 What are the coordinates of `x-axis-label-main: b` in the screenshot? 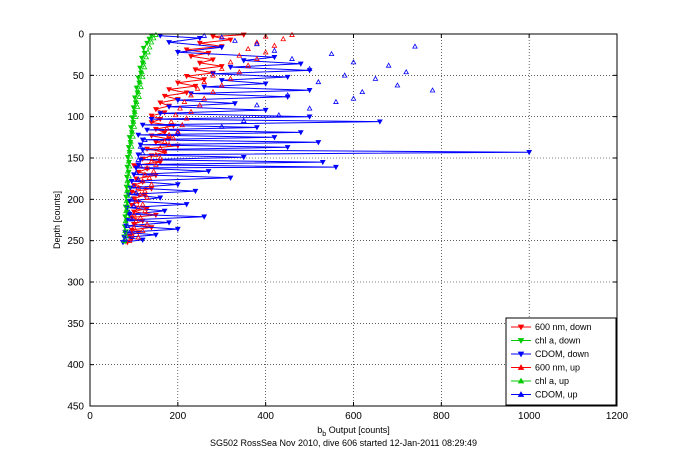 It's located at (319, 430).